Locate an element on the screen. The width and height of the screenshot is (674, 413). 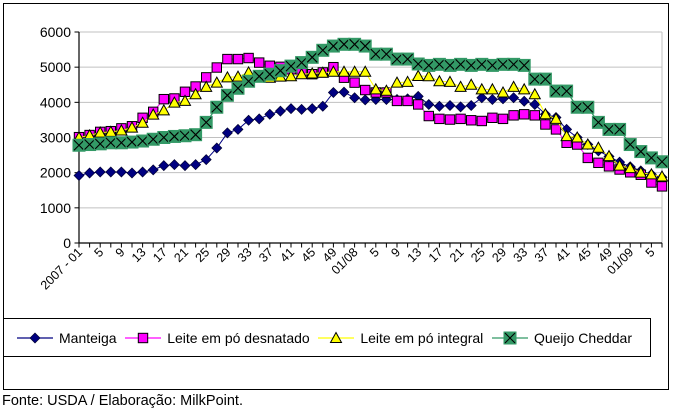
desnatado-square-marker-icon is located at coordinates (143, 338).